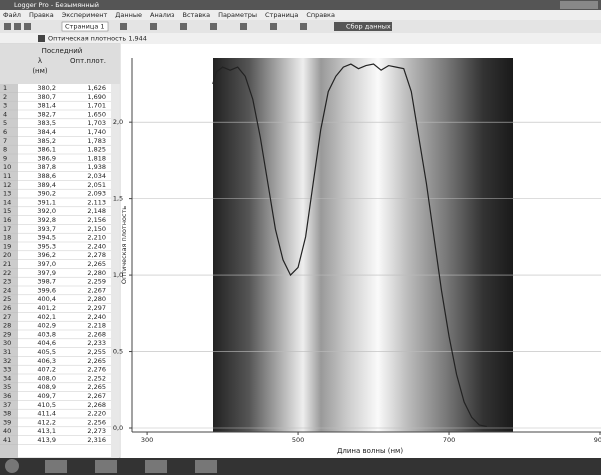  What do you see at coordinates (147, 440) in the screenshot?
I see `x-tick-label: 300` at bounding box center [147, 440].